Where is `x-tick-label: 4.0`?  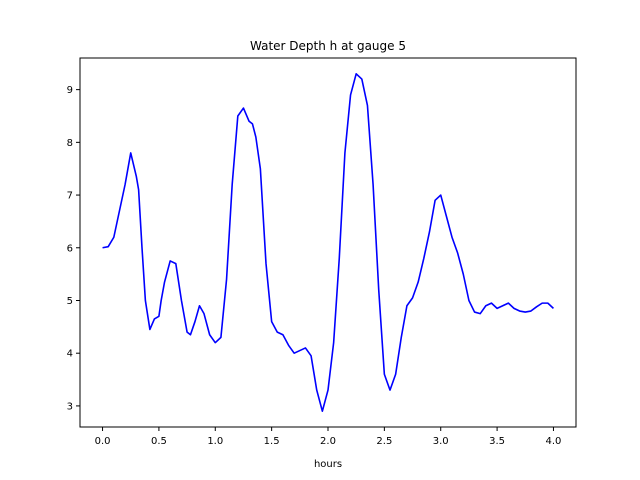 x-tick-label: 4.0 is located at coordinates (554, 441).